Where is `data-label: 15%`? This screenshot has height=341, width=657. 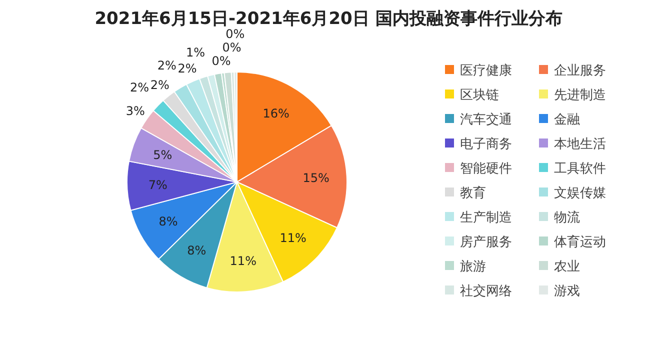 data-label: 15% is located at coordinates (316, 177).